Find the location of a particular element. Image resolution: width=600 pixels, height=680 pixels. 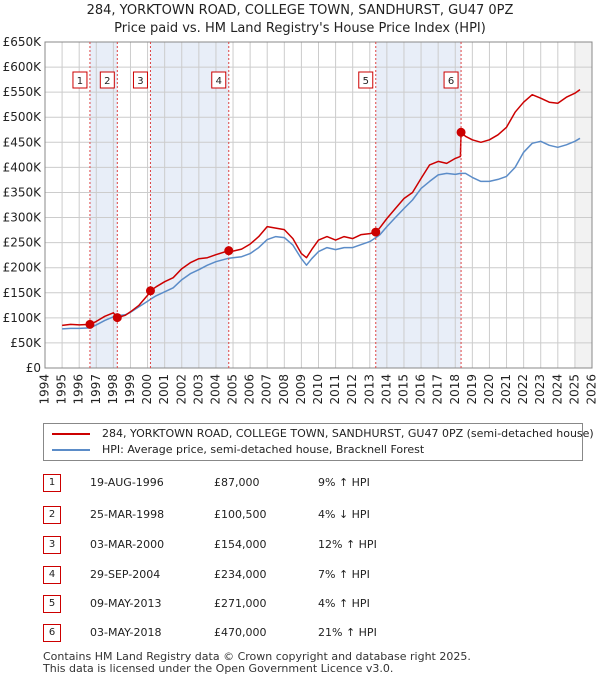

transaction-hpi-change: 4% ↑ HPI is located at coordinates (344, 603).